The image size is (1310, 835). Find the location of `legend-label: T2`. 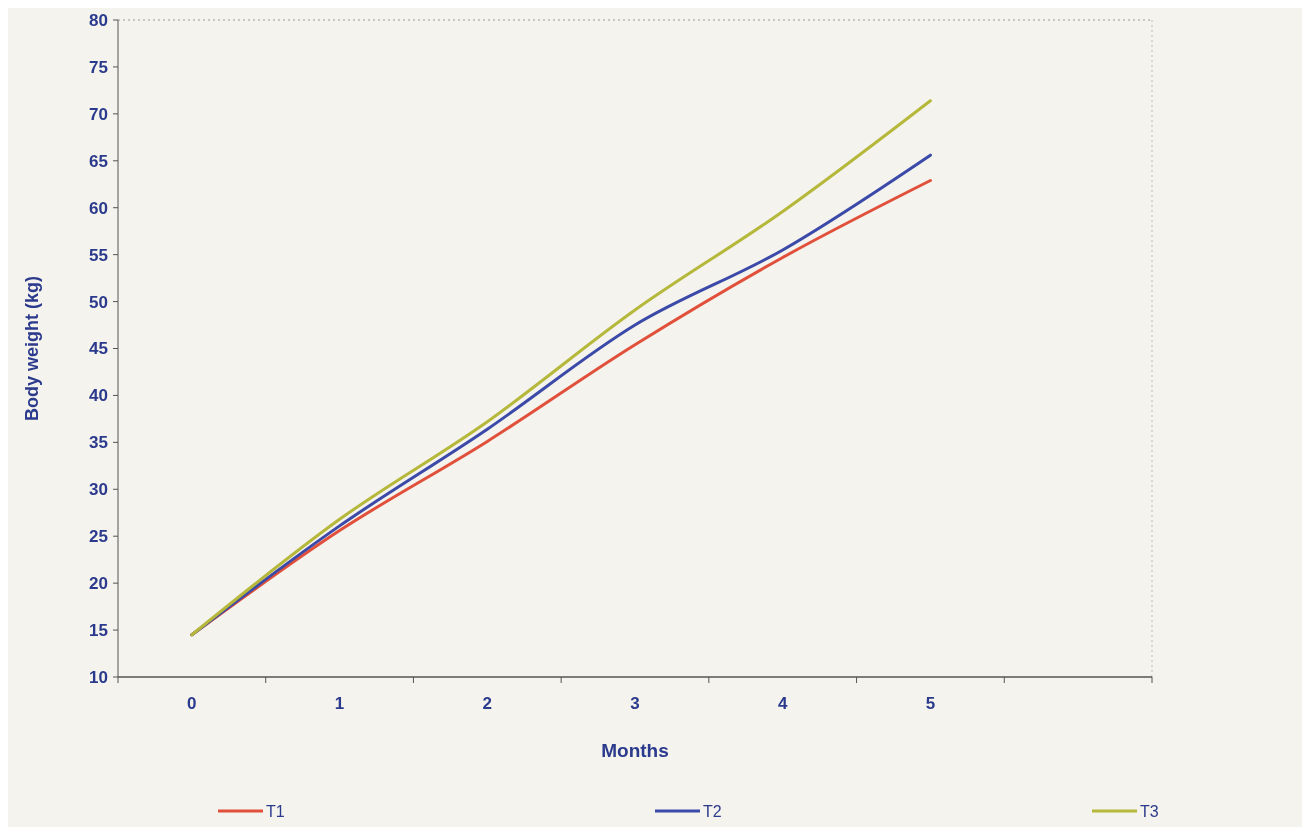

legend-label: T2 is located at coordinates (712, 811).